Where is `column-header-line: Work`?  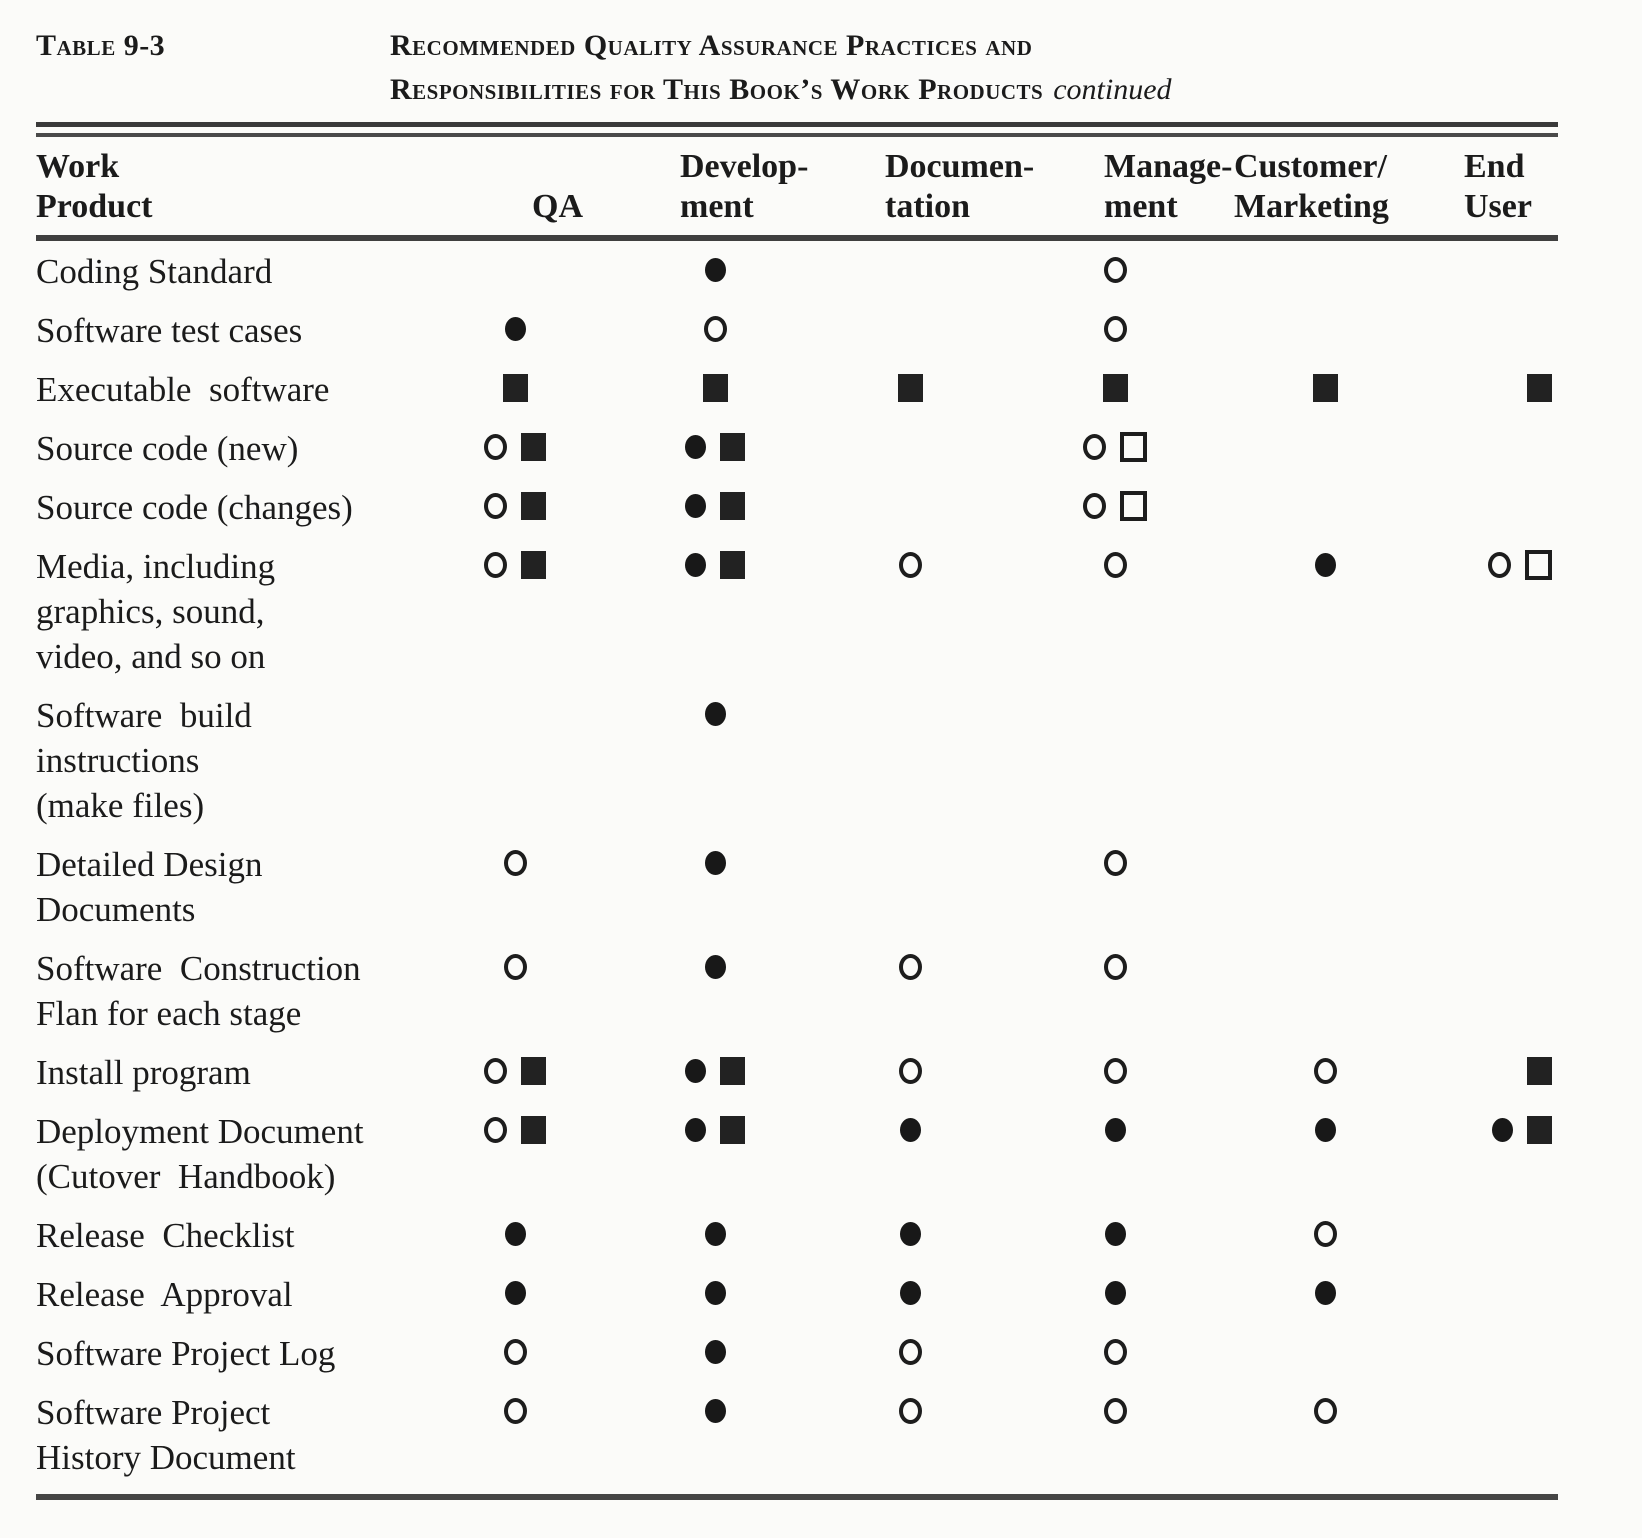 column-header-line: Work is located at coordinates (78, 166).